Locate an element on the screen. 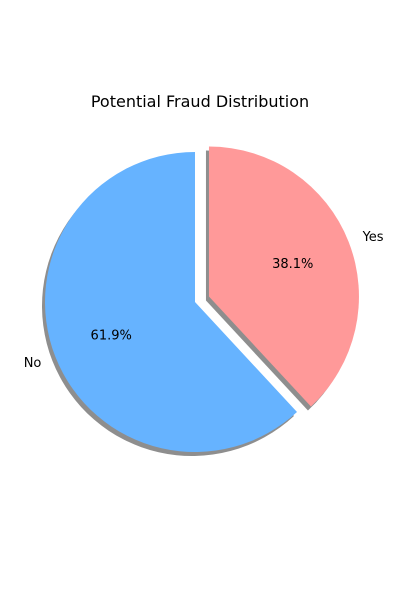 The width and height of the screenshot is (400, 600). chart-title: Potential Fraud Distribution is located at coordinates (200, 101).